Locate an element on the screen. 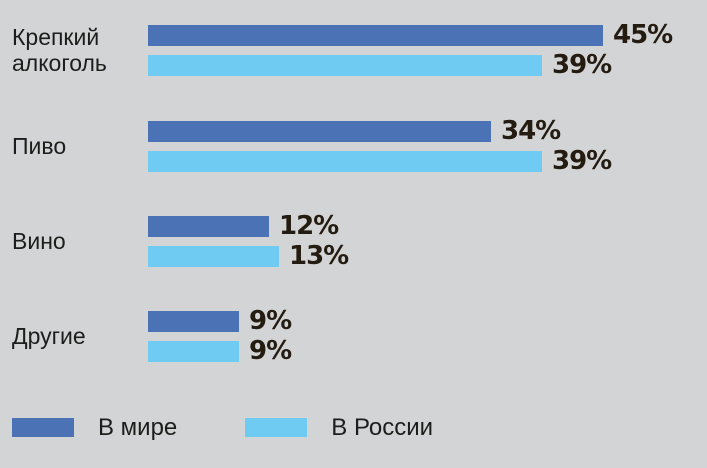 This screenshot has height=468, width=707. chart-row: Крепкий алкоголь 45% 39% is located at coordinates (359, 50).